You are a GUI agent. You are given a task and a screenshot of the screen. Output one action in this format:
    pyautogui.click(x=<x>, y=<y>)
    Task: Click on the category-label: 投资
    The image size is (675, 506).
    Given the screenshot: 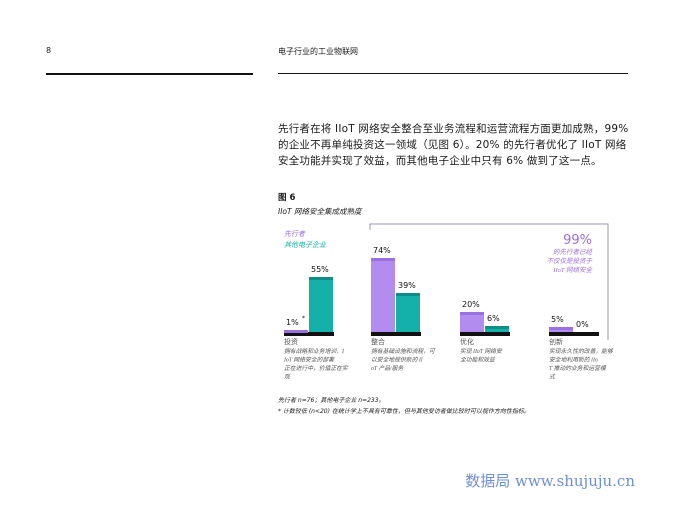 What is the action you would take?
    pyautogui.click(x=291, y=341)
    